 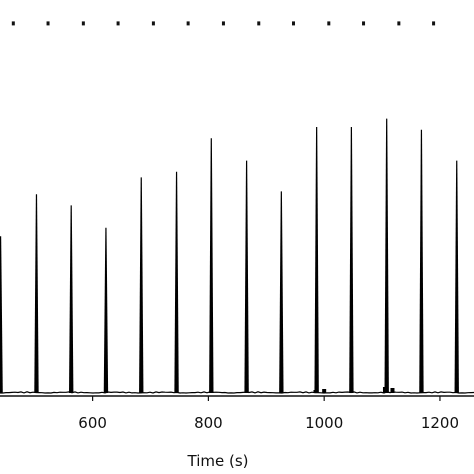 I want to click on x-axis-ticks: 600 800 1000 1200, so click(x=268, y=414).